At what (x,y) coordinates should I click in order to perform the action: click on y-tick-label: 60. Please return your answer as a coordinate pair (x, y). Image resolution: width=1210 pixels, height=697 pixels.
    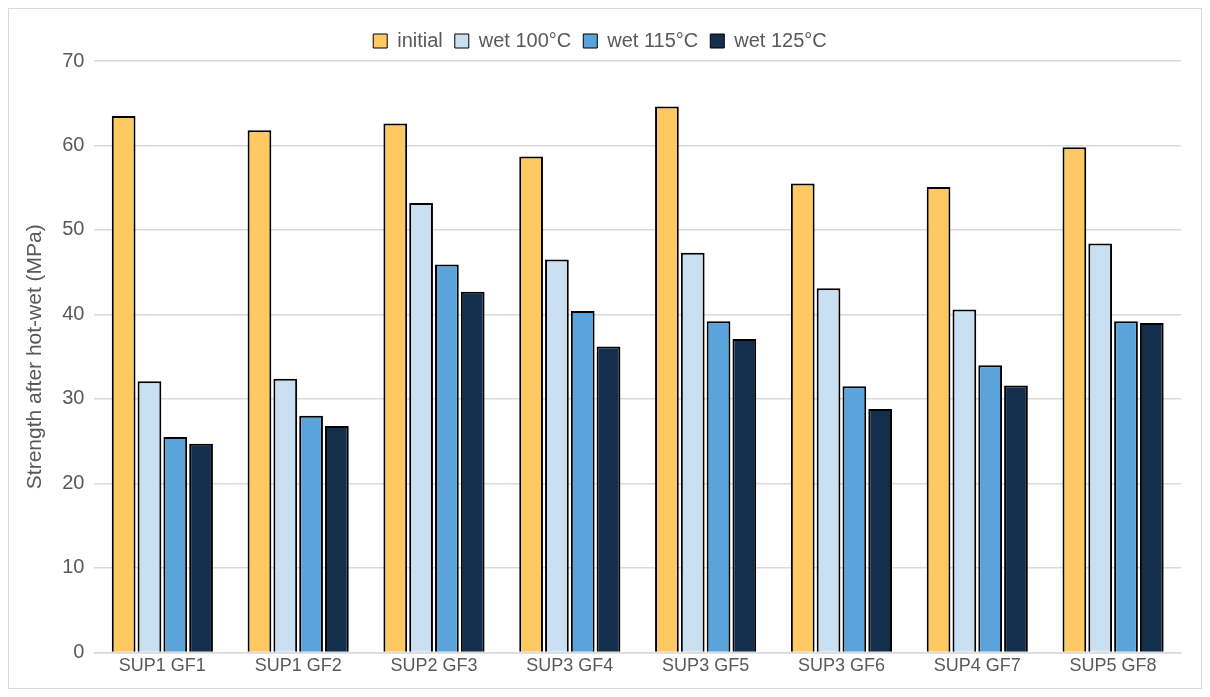
    Looking at the image, I should click on (73, 144).